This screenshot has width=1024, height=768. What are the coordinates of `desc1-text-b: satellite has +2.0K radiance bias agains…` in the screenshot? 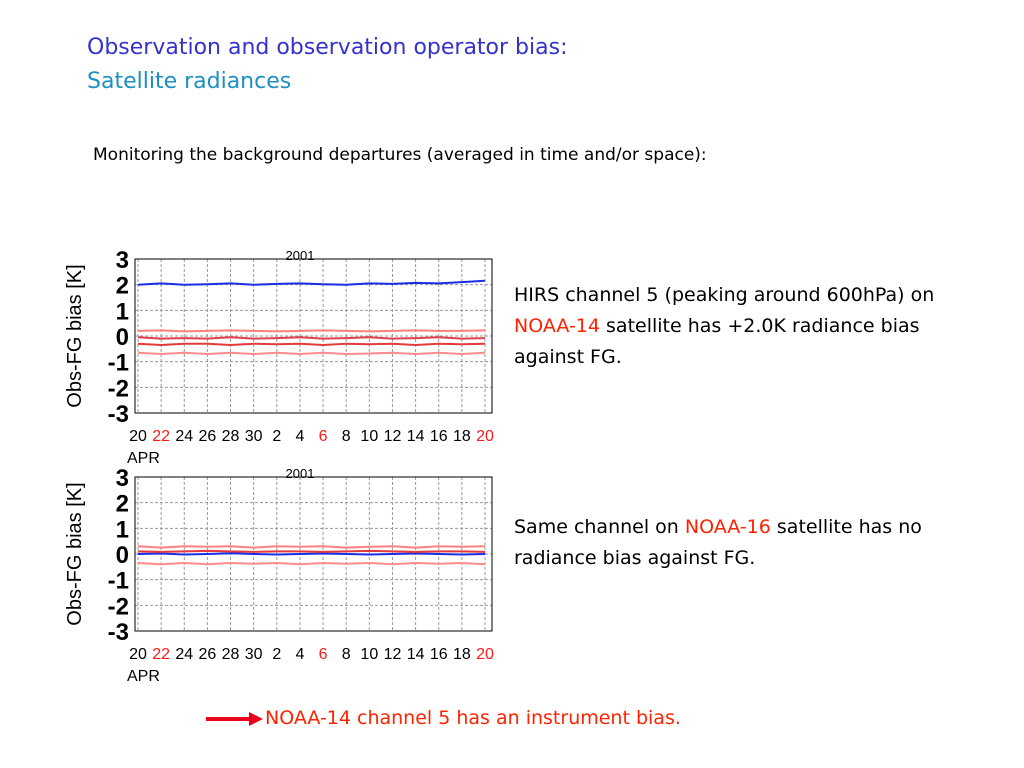 It's located at (717, 341).